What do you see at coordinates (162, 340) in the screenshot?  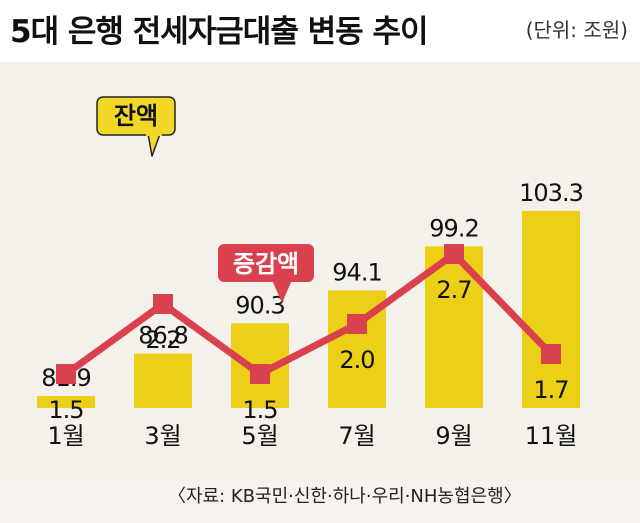 I see `change-value-label: 2.2` at bounding box center [162, 340].